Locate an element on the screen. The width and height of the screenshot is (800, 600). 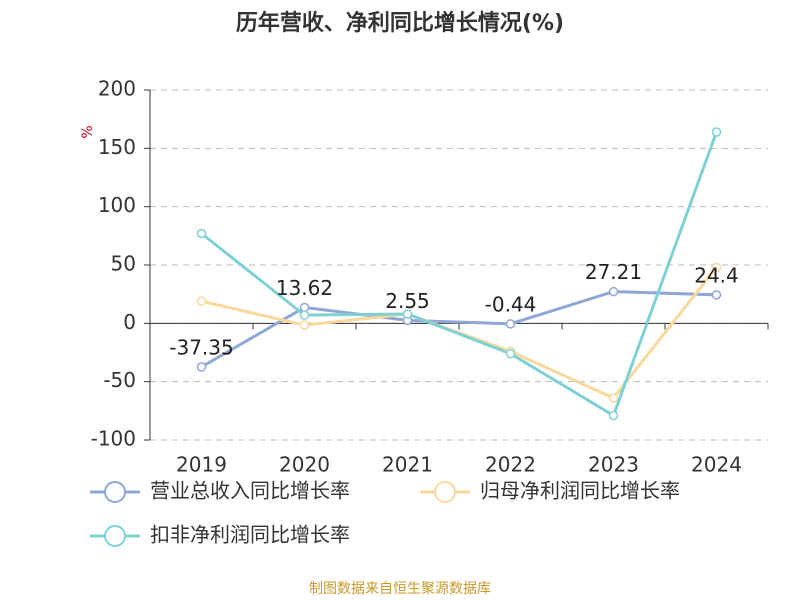
data-label: 13.62 is located at coordinates (304, 288).